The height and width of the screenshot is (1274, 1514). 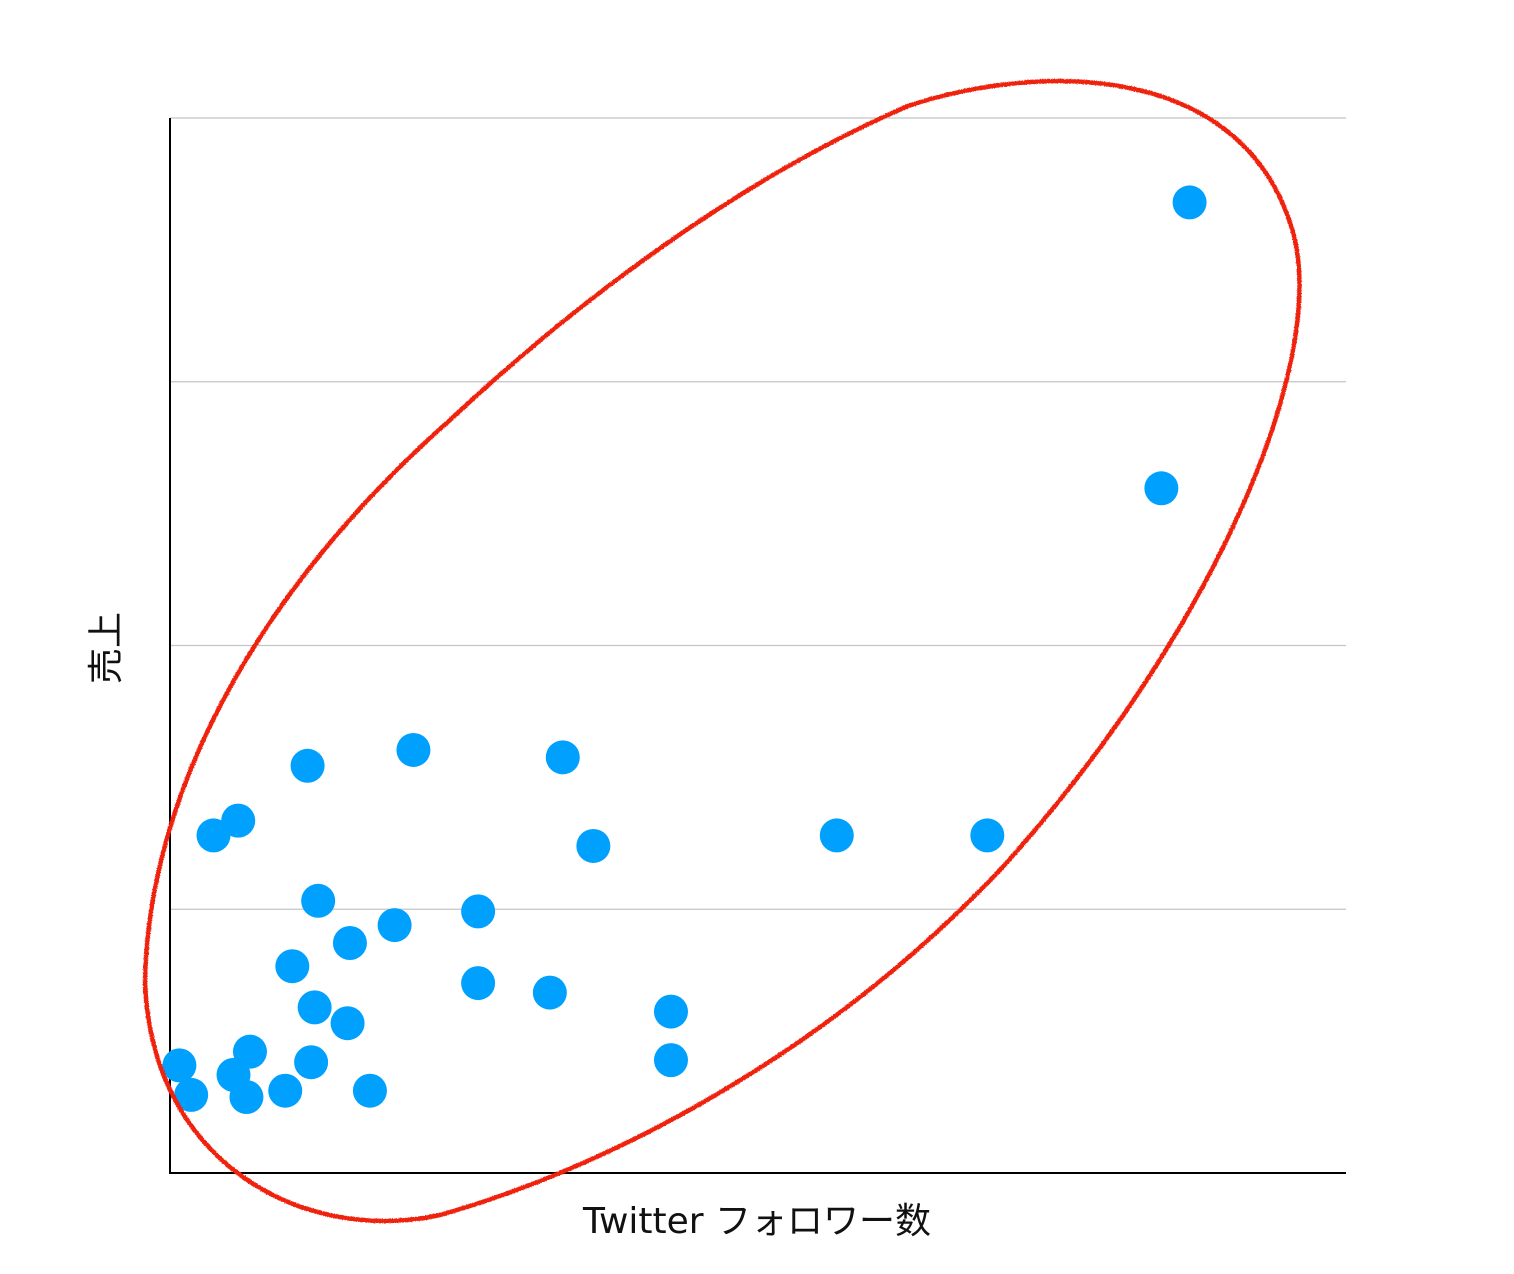 I want to click on y-axis-label: 売上, so click(x=106, y=648).